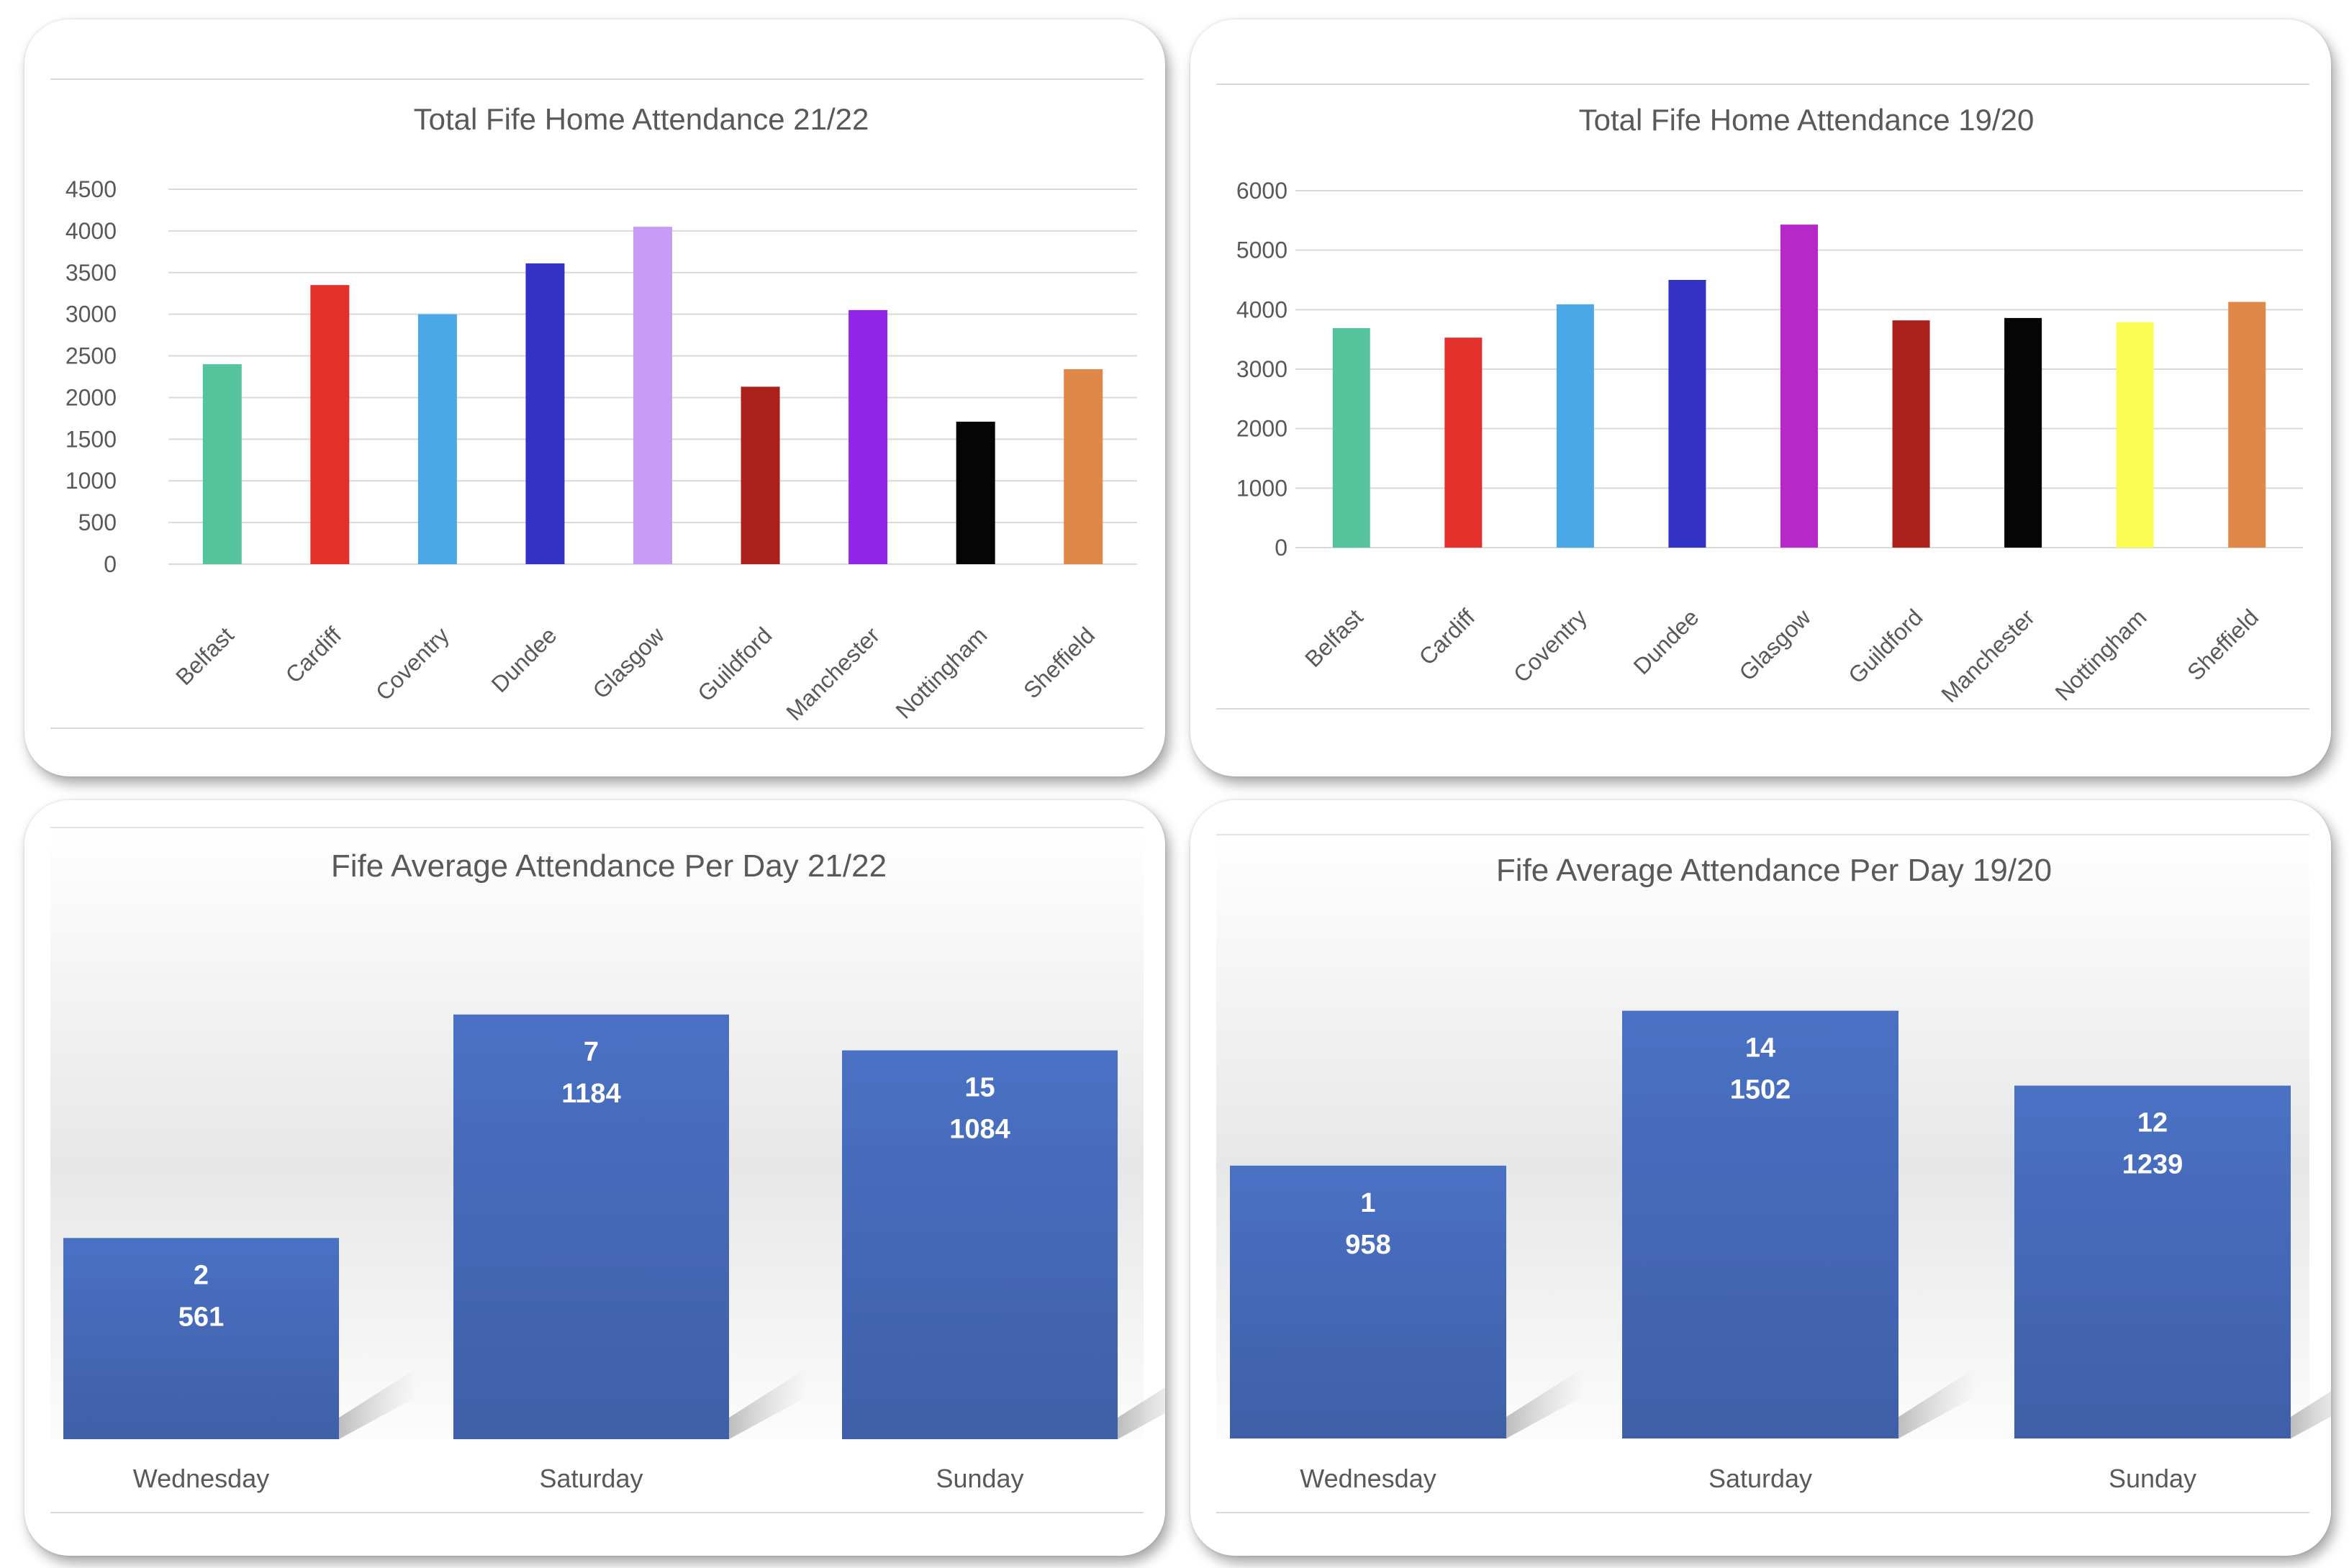  I want to click on bar-value-label: 958, so click(1368, 1245).